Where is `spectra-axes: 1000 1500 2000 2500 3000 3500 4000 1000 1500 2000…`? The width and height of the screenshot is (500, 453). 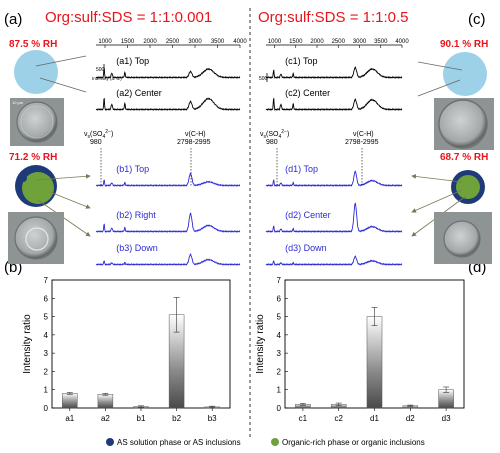
spectra-axes: 1000 1500 2000 2500 3000 3500 4000 1000 1500 2000… is located at coordinates (252, 43).